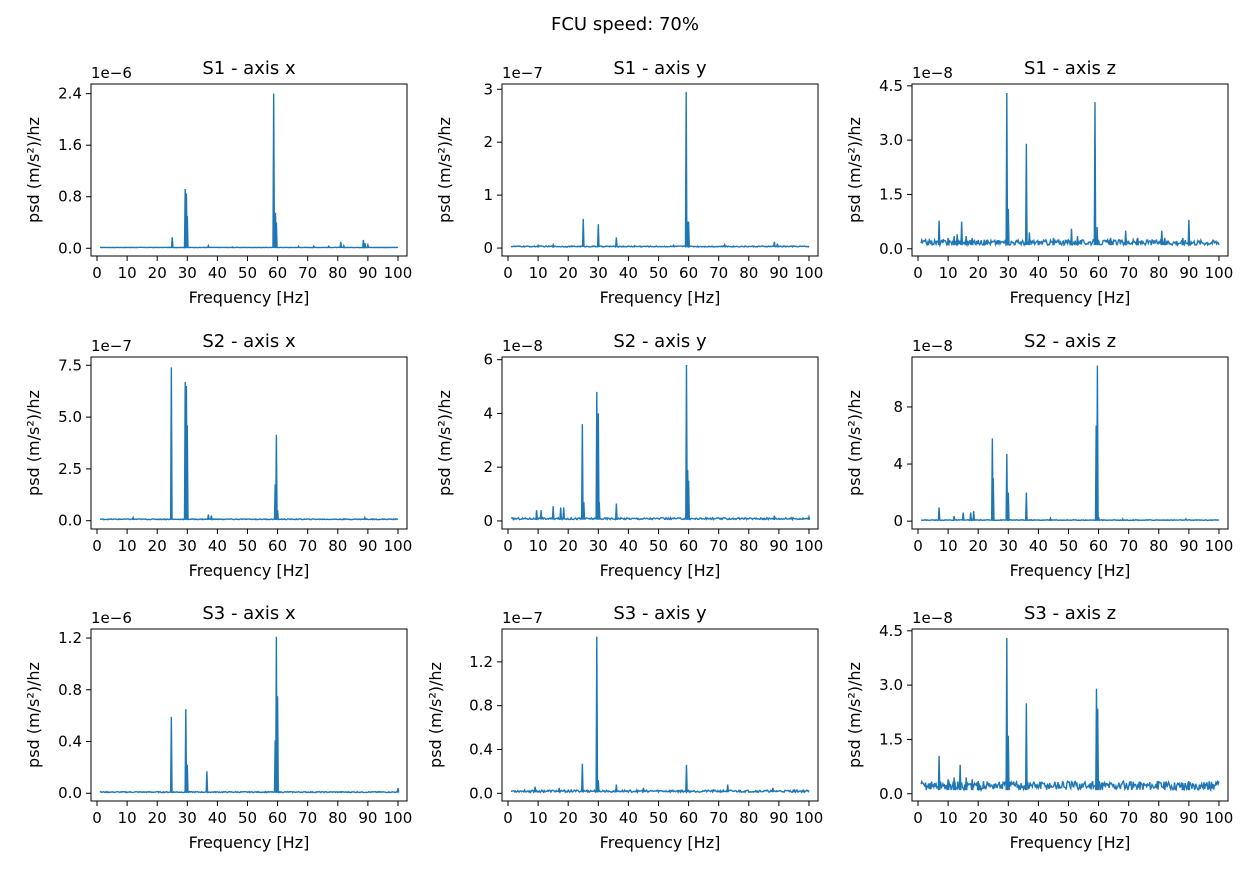  Describe the element at coordinates (70, 469) in the screenshot. I see `y-tick-label: 2.5` at that location.